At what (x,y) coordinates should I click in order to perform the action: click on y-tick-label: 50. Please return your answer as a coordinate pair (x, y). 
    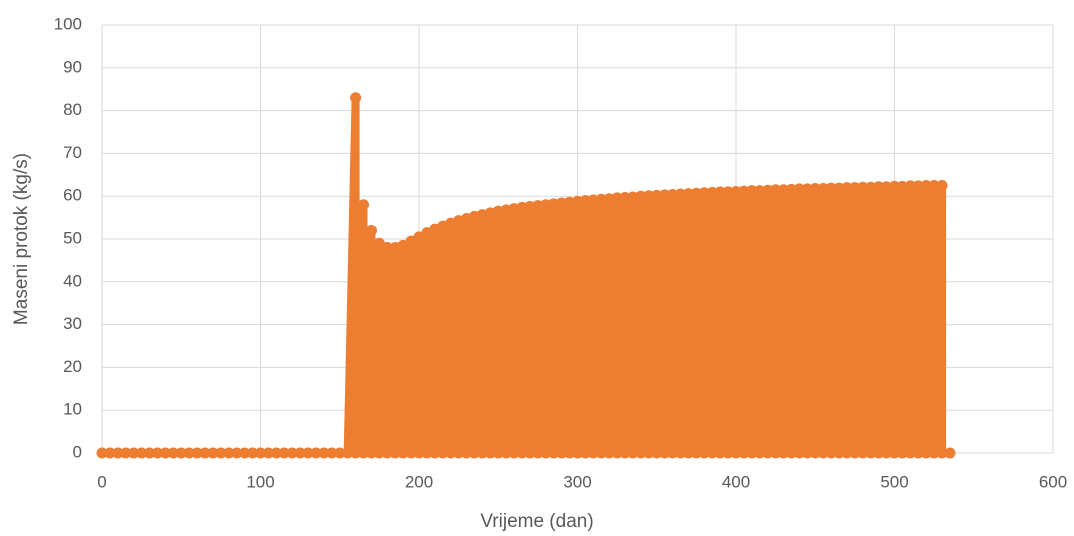
    Looking at the image, I should click on (72, 237).